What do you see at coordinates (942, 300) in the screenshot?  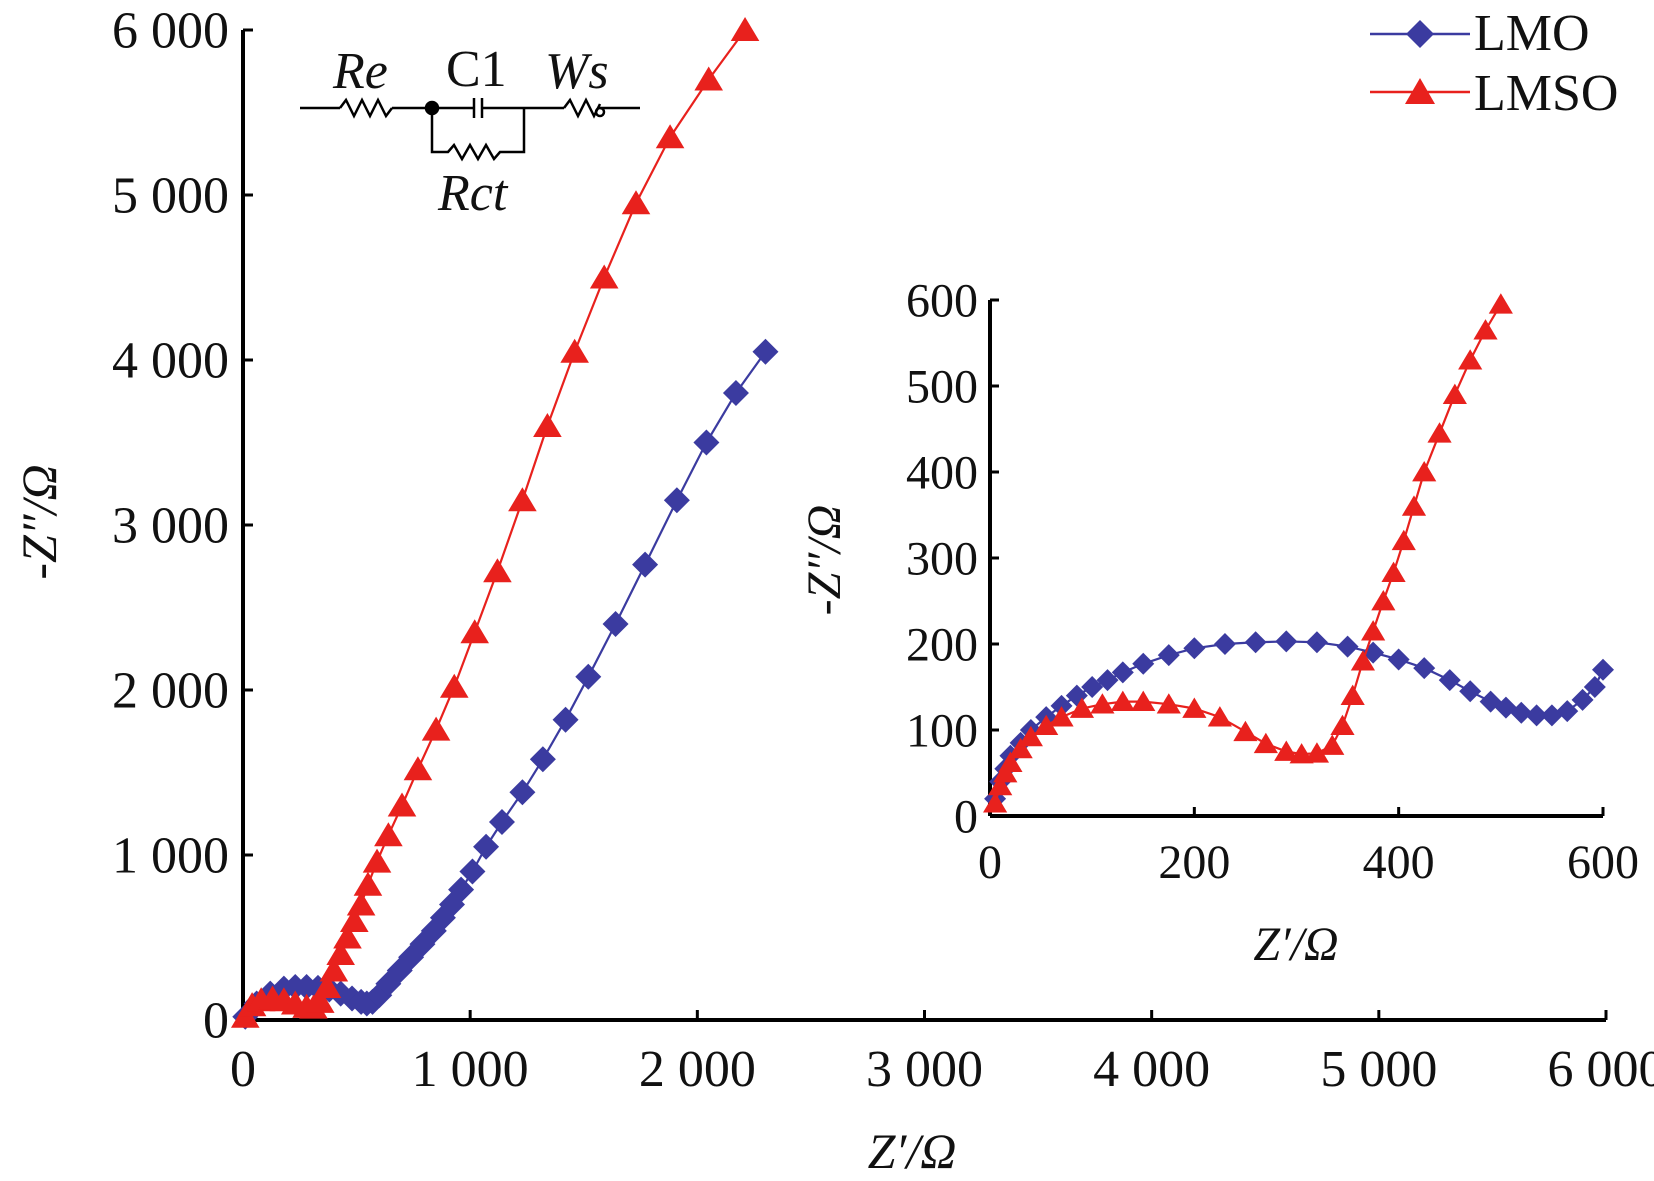 I see `inset-y-tick-label: 600` at bounding box center [942, 300].